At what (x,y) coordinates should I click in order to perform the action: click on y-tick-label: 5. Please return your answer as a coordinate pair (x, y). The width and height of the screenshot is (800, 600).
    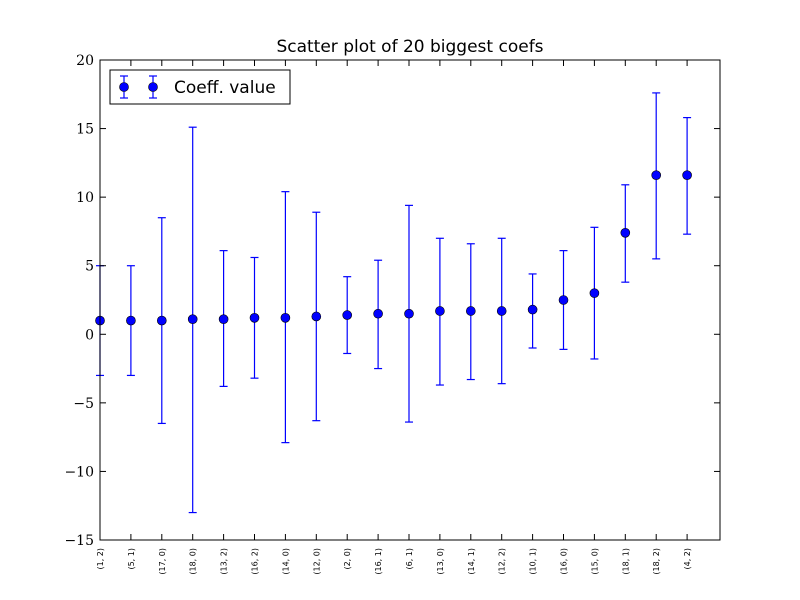
    Looking at the image, I should click on (89, 267).